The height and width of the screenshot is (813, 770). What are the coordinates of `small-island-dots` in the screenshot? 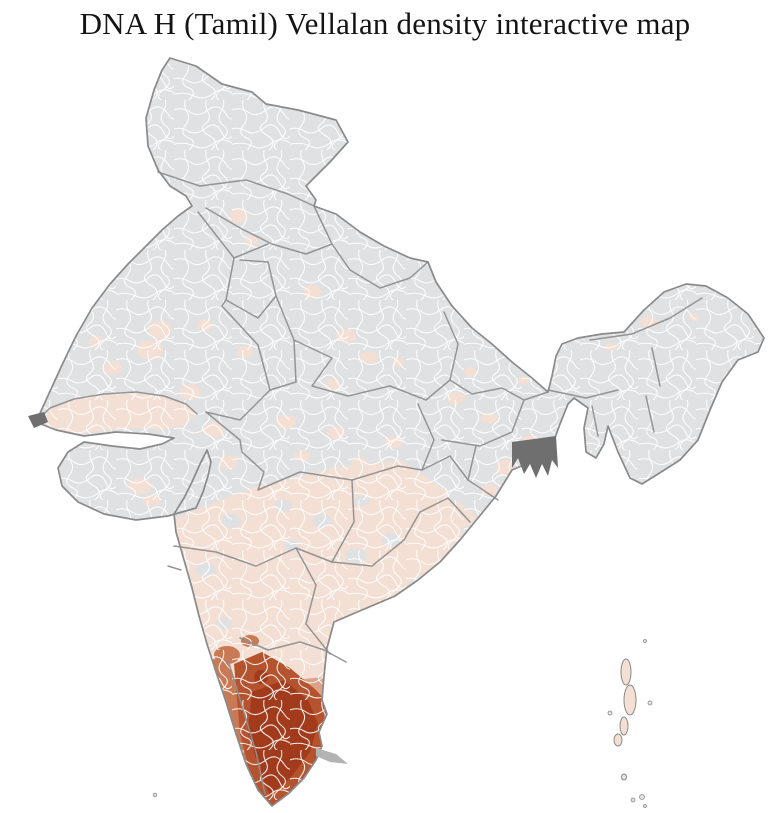 It's located at (402, 723).